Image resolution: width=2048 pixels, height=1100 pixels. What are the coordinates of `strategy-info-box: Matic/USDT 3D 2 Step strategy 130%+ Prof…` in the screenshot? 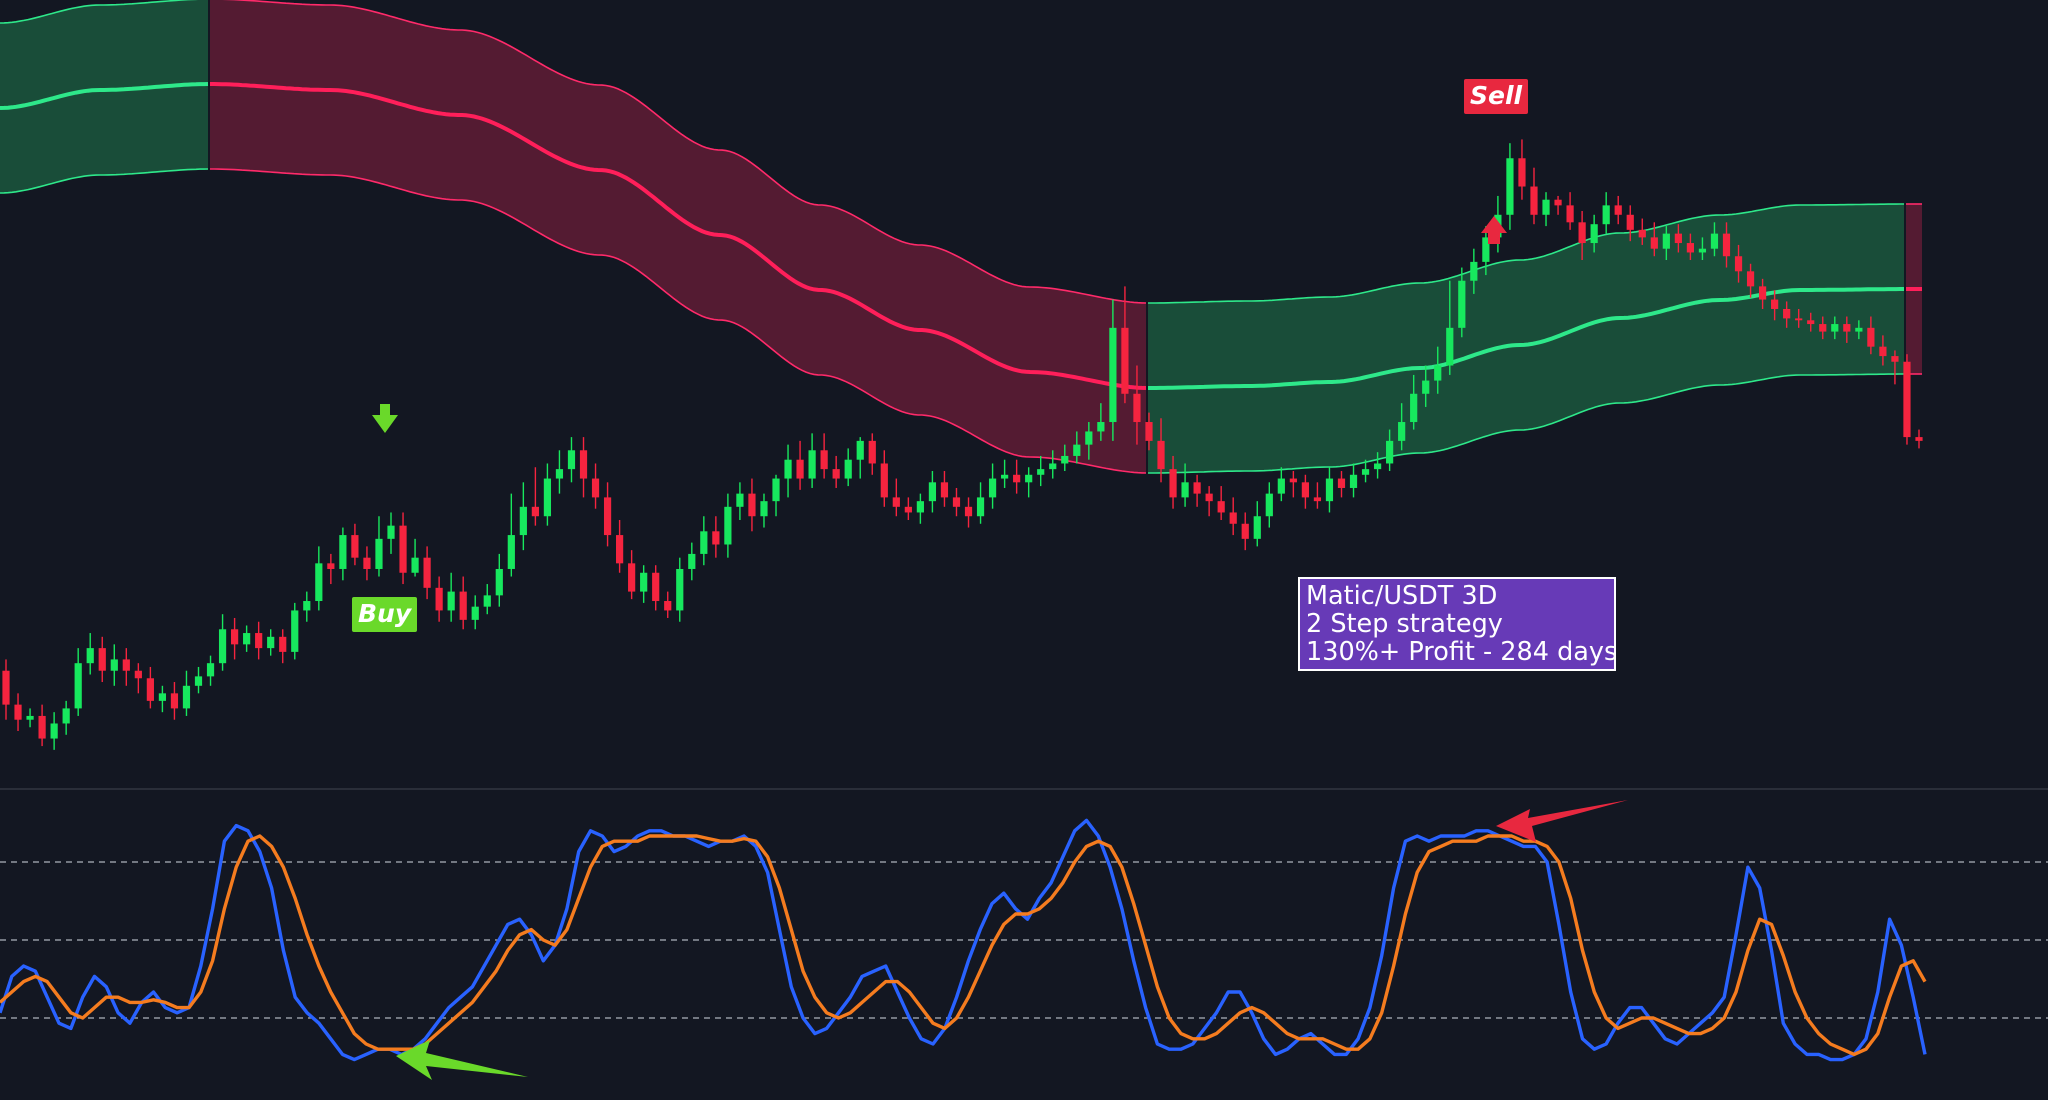 It's located at (1458, 624).